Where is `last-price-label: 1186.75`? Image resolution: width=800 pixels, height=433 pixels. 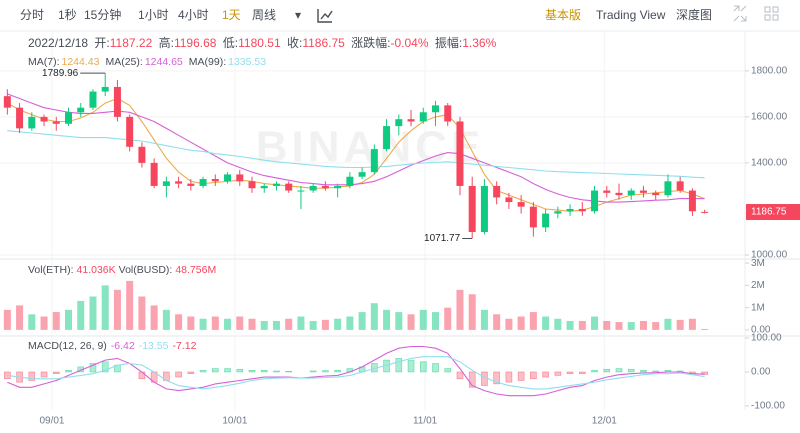 last-price-label: 1186.75 is located at coordinates (769, 212).